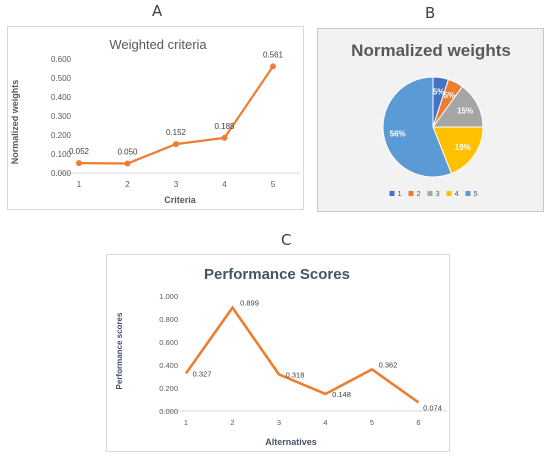 Image resolution: width=550 pixels, height=463 pixels. What do you see at coordinates (418, 422) in the screenshot?
I see `chart-c-xtick-label: 6` at bounding box center [418, 422].